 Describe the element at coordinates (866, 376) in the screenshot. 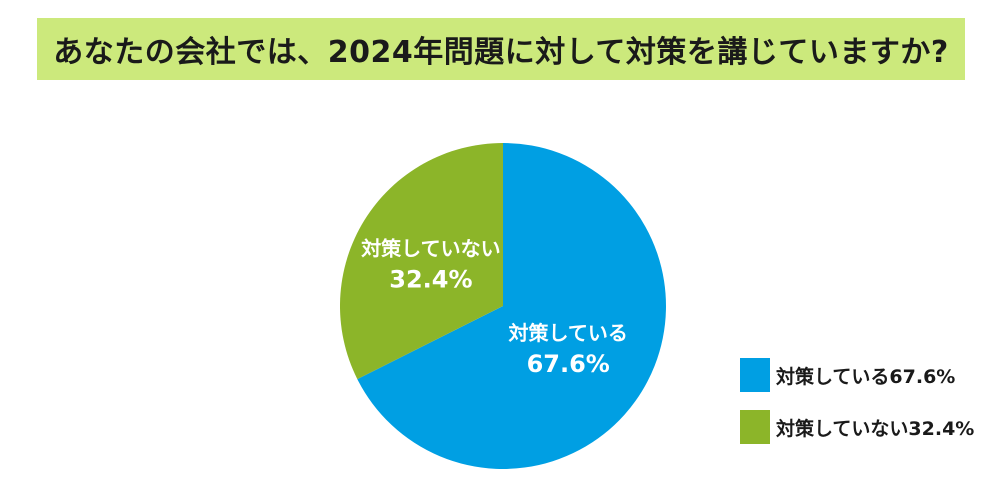

I see `legend-label: 対策している67.6%` at that location.